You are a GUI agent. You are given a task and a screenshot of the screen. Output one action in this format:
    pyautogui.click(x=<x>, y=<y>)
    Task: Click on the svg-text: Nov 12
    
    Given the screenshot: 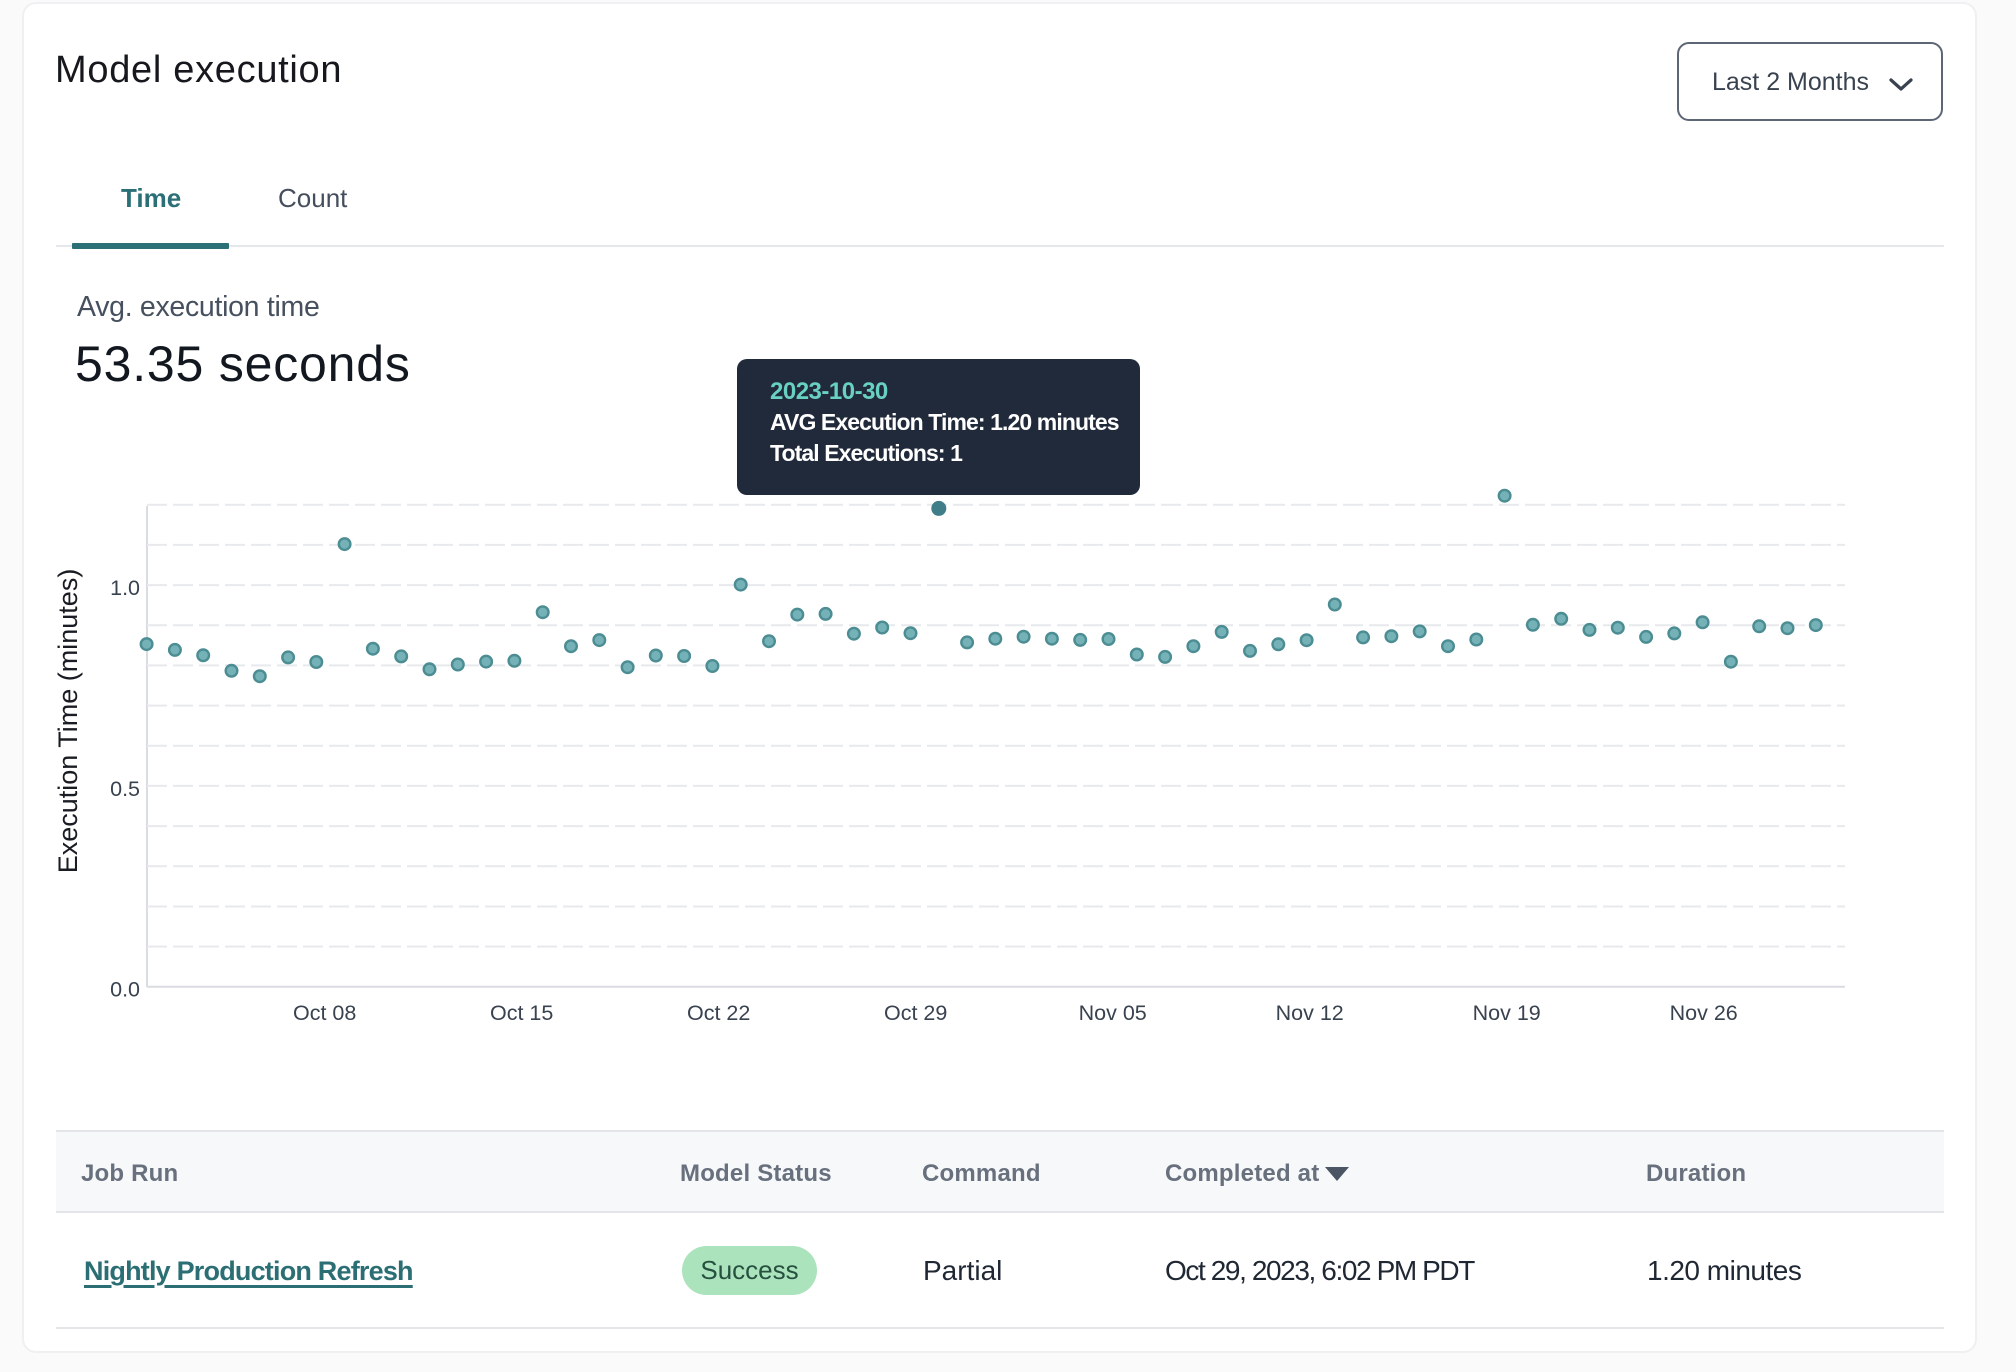 What is the action you would take?
    pyautogui.click(x=1310, y=1013)
    